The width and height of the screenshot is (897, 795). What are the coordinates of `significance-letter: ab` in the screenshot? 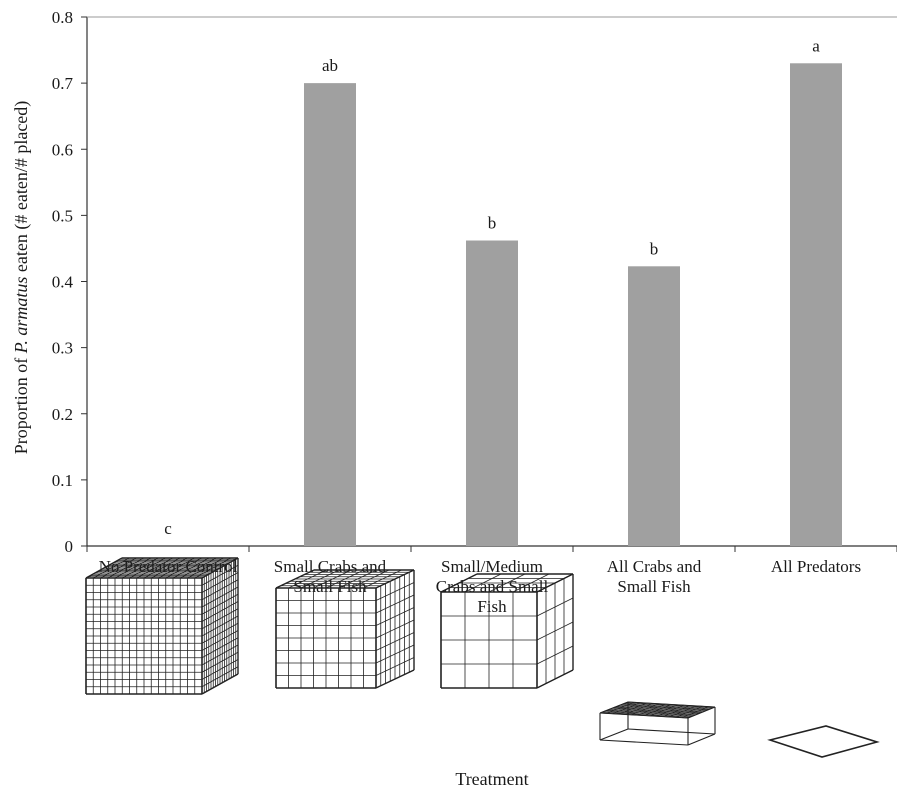 It's located at (330, 65).